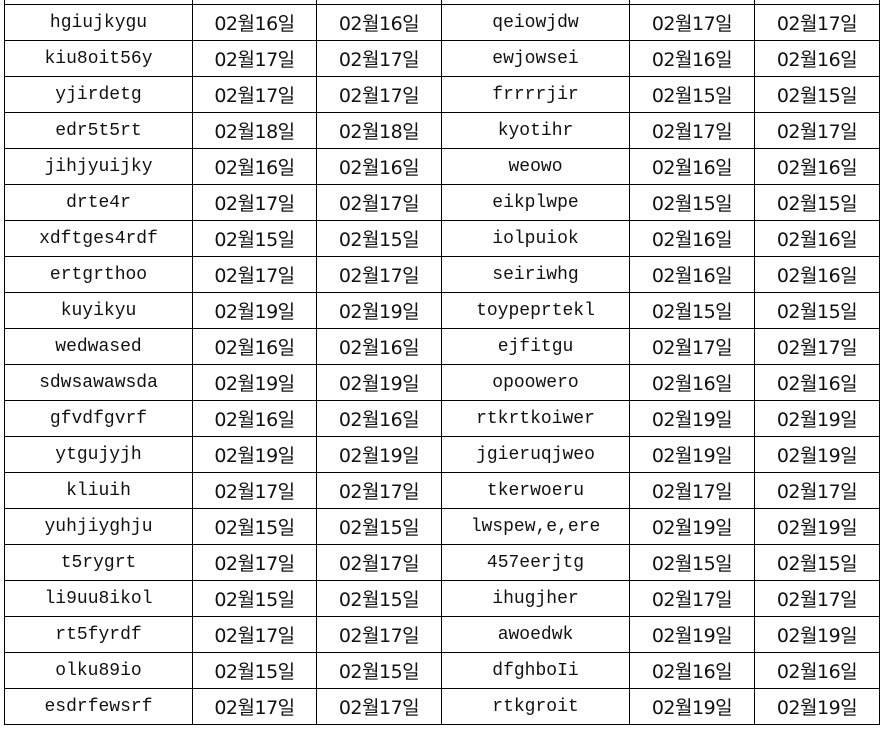 The height and width of the screenshot is (729, 884). Describe the element at coordinates (98, 94) in the screenshot. I see `name-cell: yjirdetg` at that location.